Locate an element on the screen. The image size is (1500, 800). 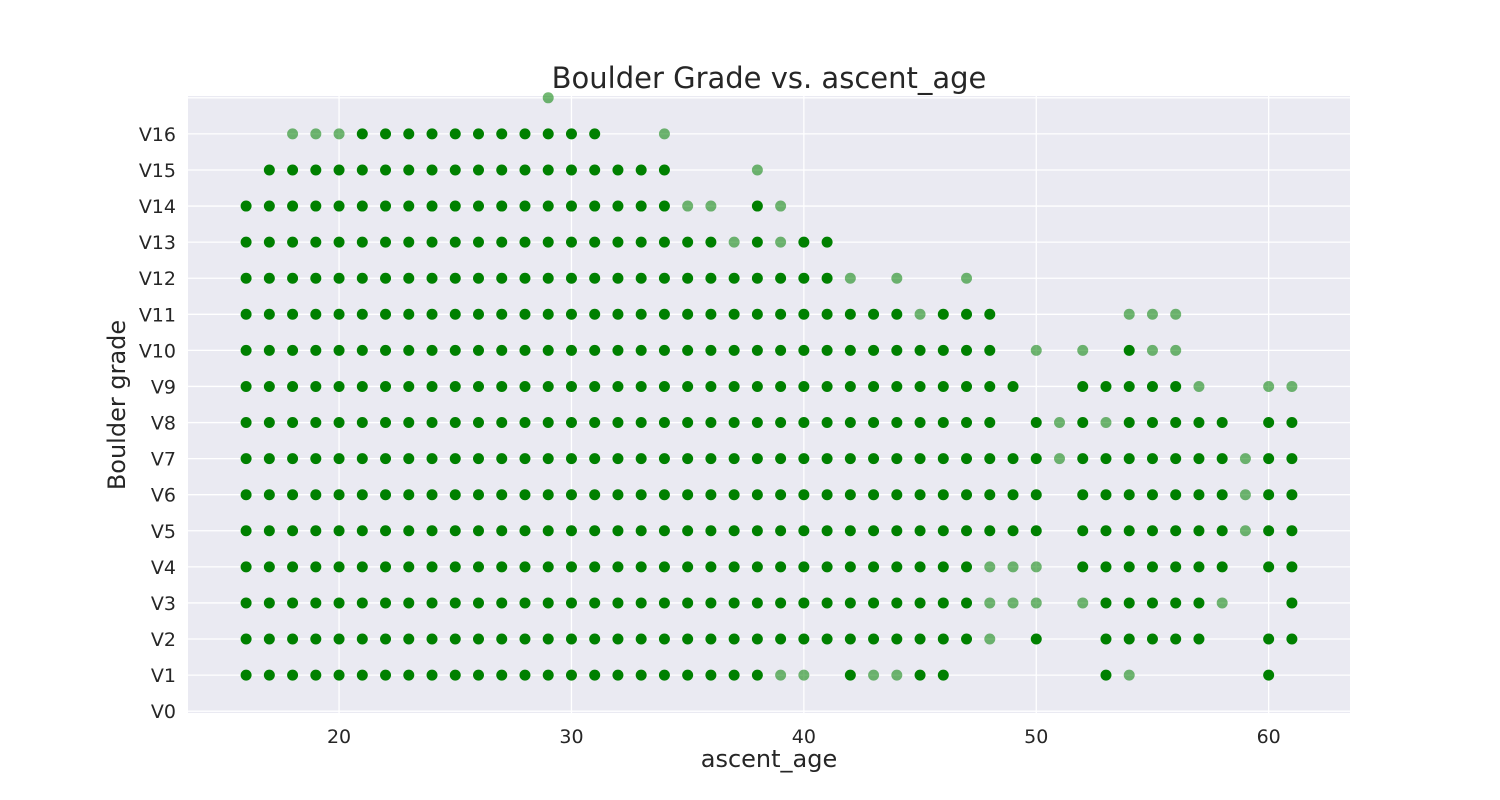
x-tick-labels: 20 30 40 50 60 is located at coordinates (804, 737).